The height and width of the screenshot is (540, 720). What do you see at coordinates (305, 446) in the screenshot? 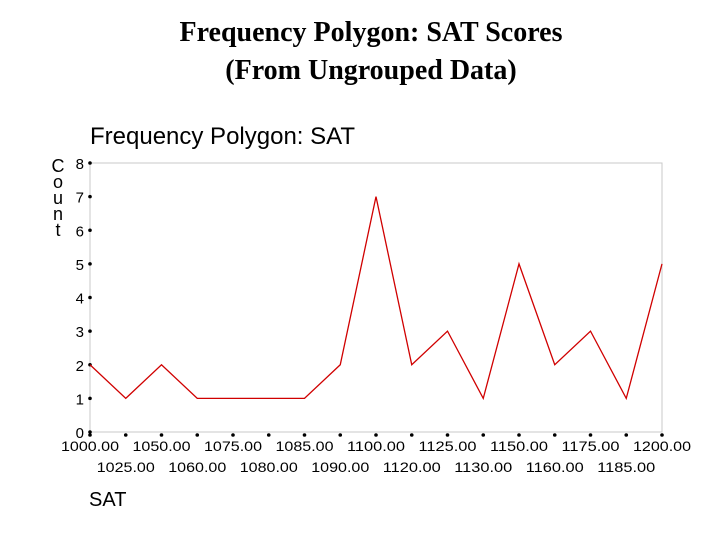
I see `x-tick-label: 1085.00` at bounding box center [305, 446].